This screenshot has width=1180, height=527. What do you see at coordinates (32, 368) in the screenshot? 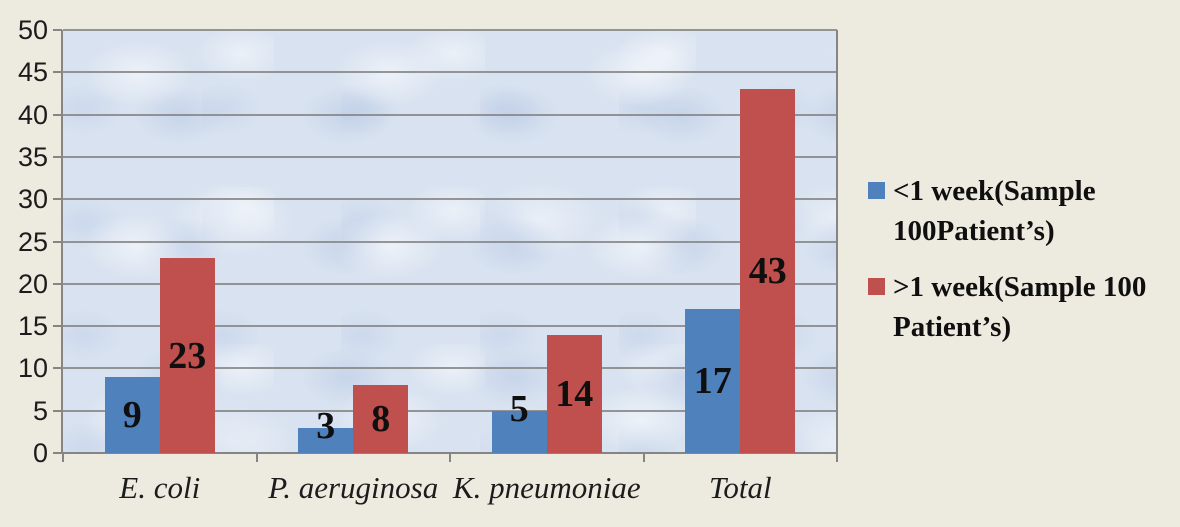
I see `y-axis-label: 10` at bounding box center [32, 368].